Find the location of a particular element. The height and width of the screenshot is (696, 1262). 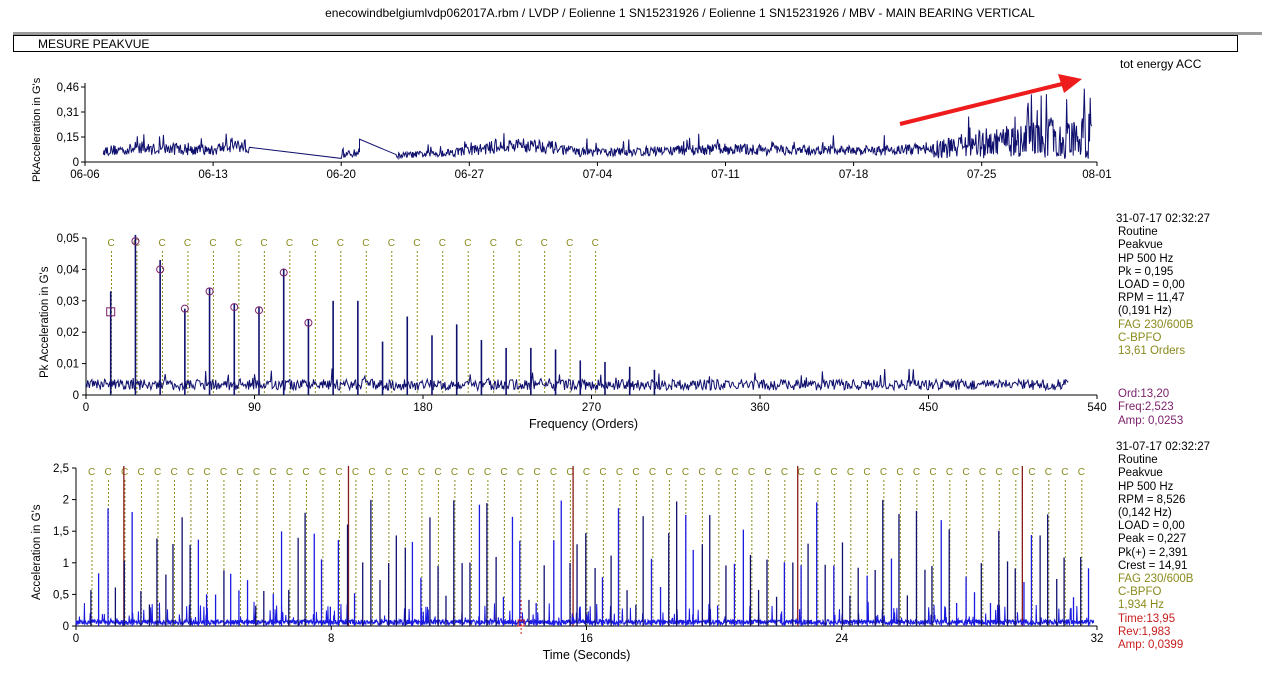

trend-series-line is located at coordinates (597, 124).